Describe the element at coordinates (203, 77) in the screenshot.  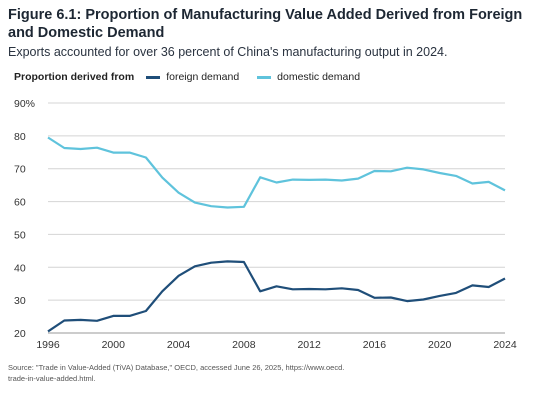
I see `legend-label-foreign: foreign demand` at that location.